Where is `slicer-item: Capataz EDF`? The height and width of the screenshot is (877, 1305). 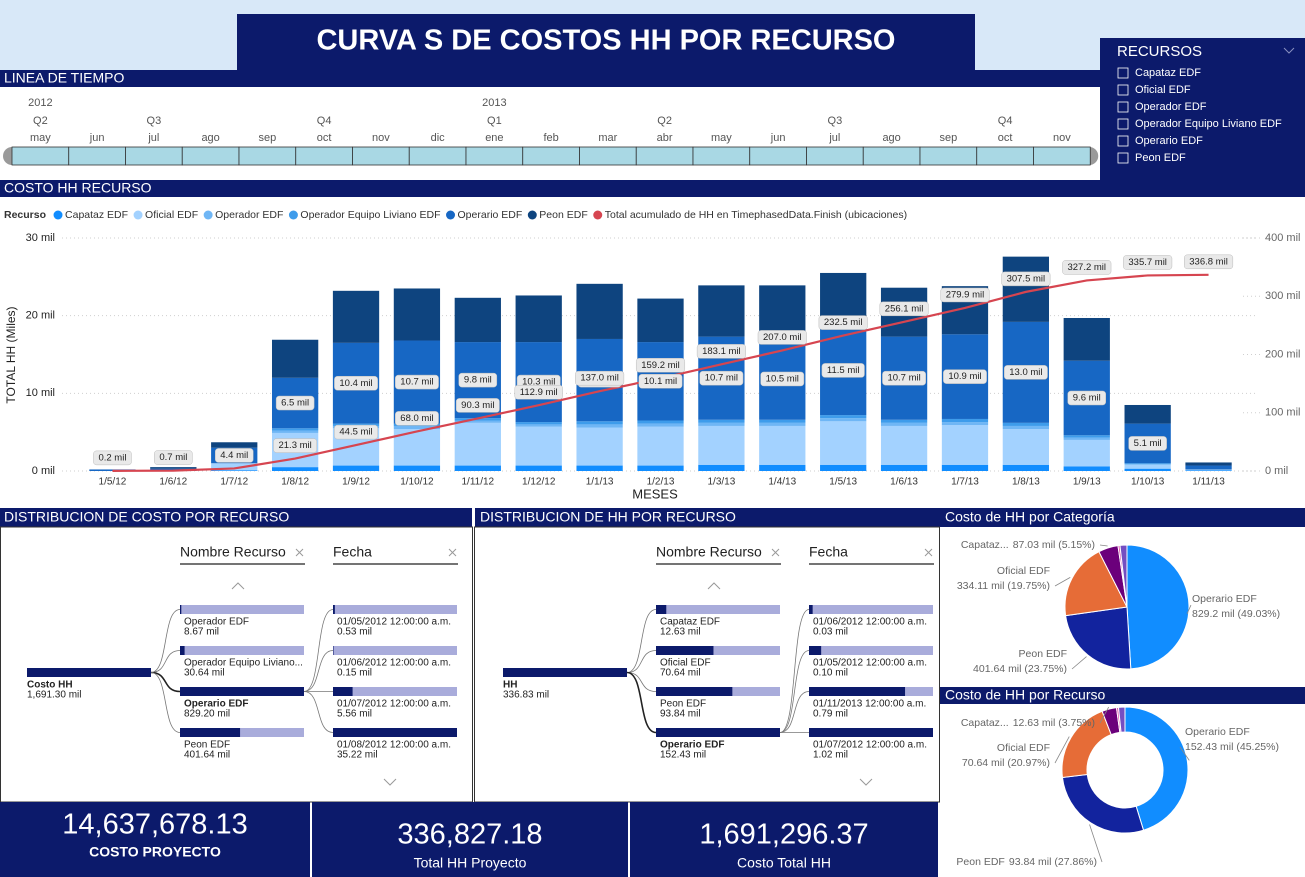
slicer-item: Capataz EDF is located at coordinates (1168, 73).